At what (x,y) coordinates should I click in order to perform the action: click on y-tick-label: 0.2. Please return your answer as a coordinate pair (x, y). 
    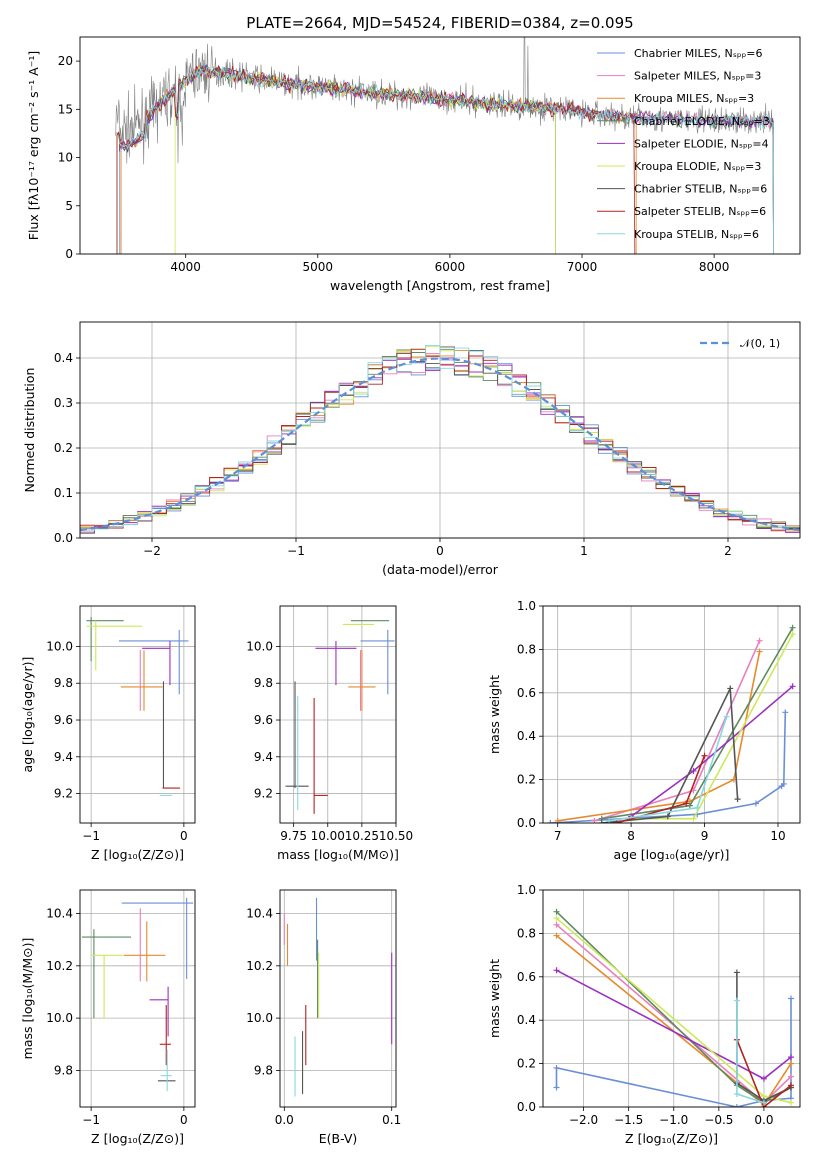
    Looking at the image, I should click on (526, 780).